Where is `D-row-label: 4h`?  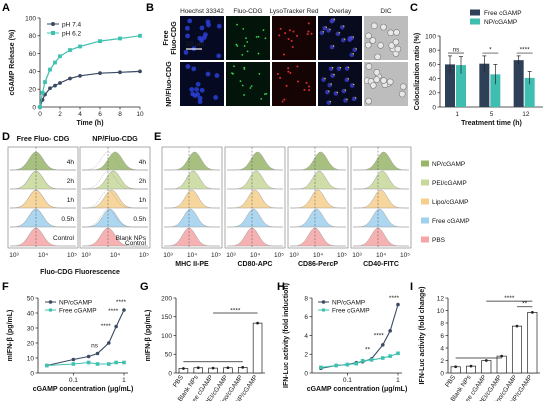
D-row-label: 4h is located at coordinates (143, 162).